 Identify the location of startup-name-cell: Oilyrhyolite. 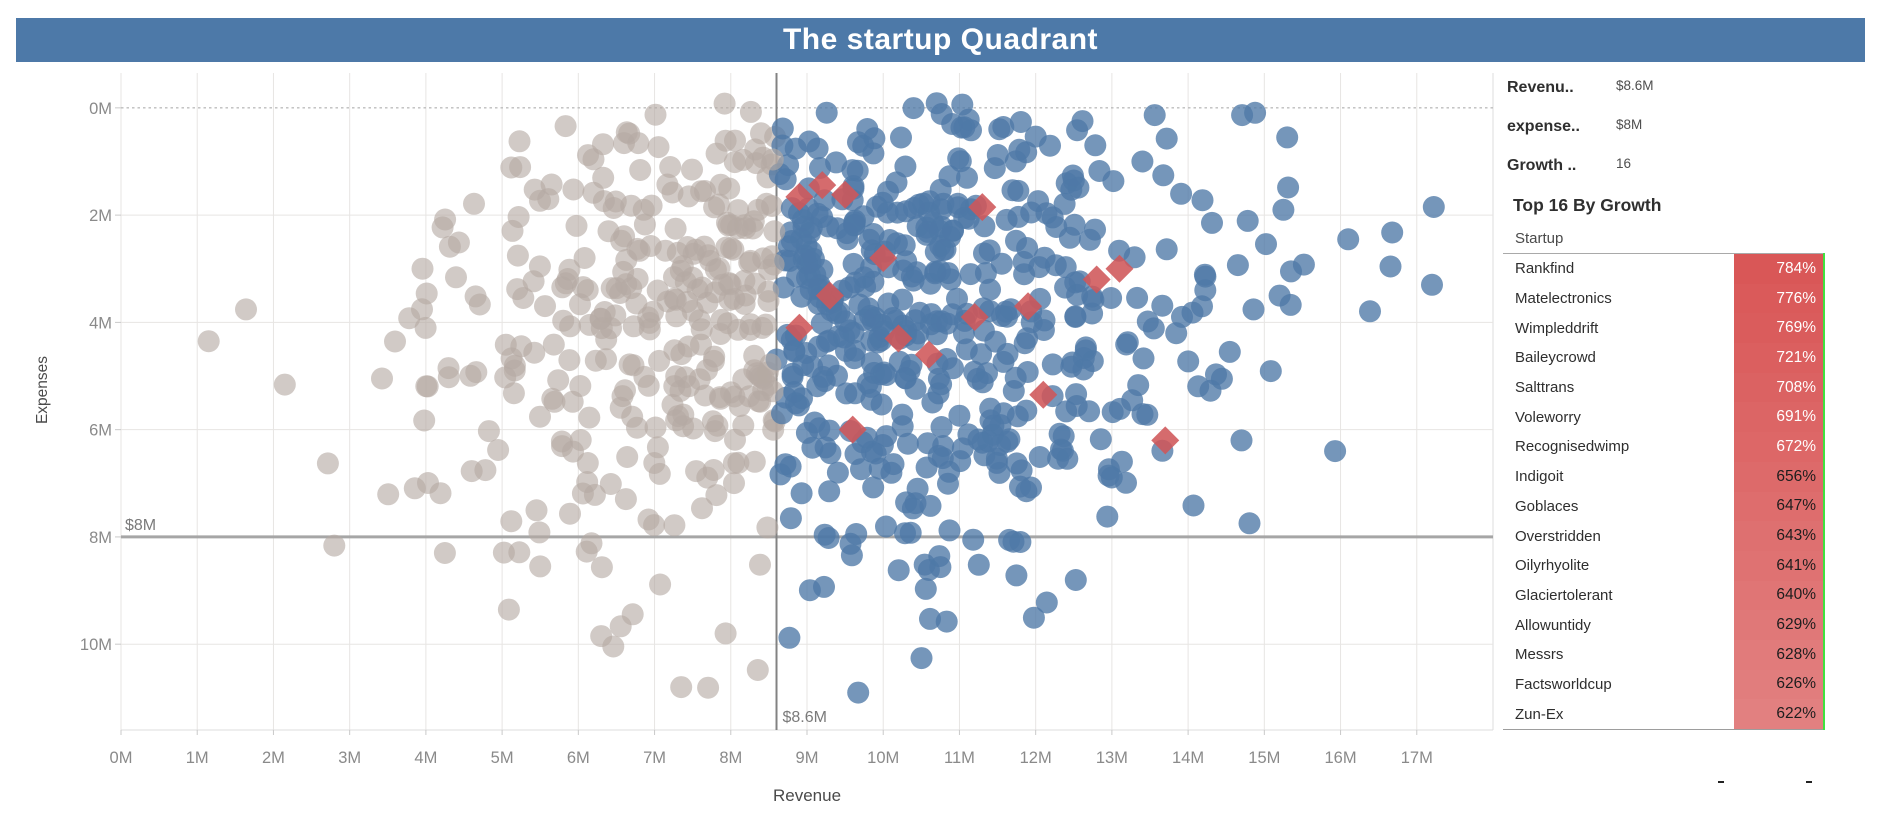
(1552, 566).